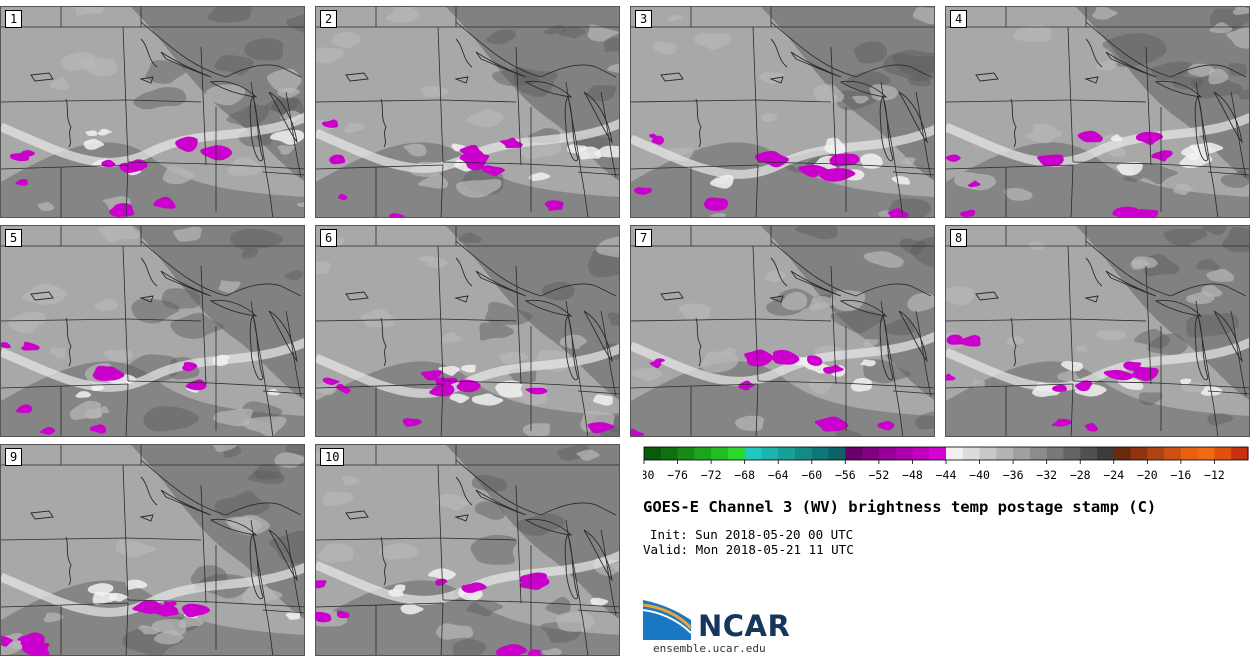 This screenshot has height=657, width=1260. Describe the element at coordinates (1046, 475) in the screenshot. I see `colorbar-tick-label: −32` at that location.